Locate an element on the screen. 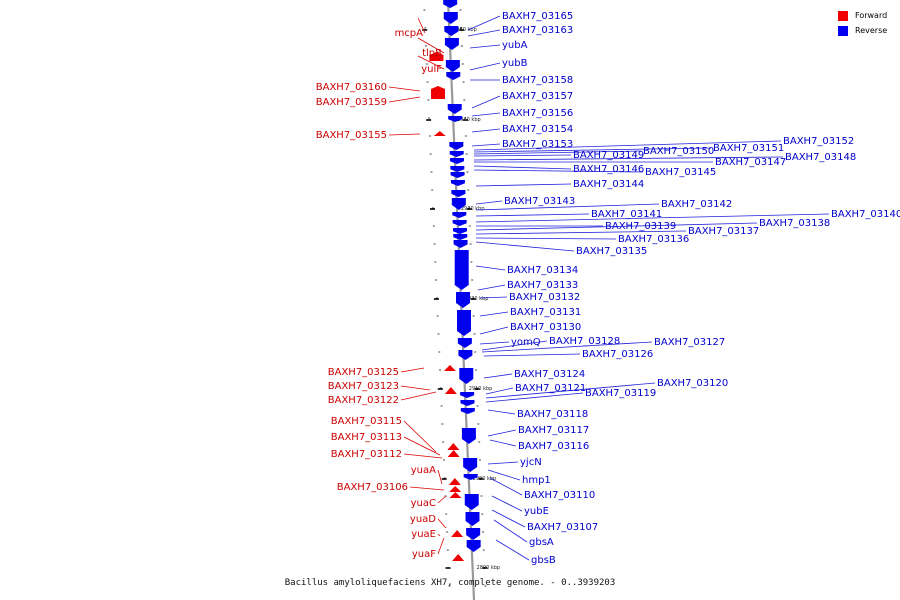 This screenshot has height=600, width=900. tick-label: 2920 kbp is located at coordinates (477, 299).